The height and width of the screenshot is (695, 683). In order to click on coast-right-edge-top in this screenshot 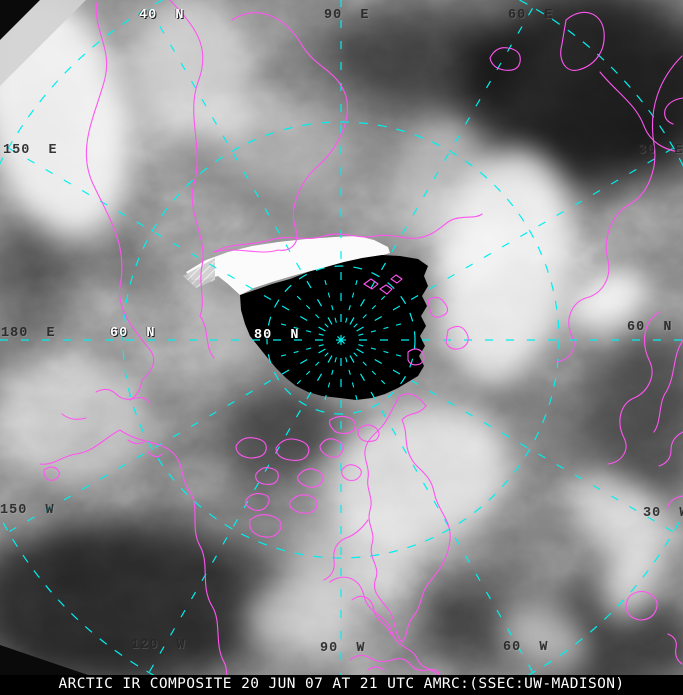, I will do `click(673, 111)`.